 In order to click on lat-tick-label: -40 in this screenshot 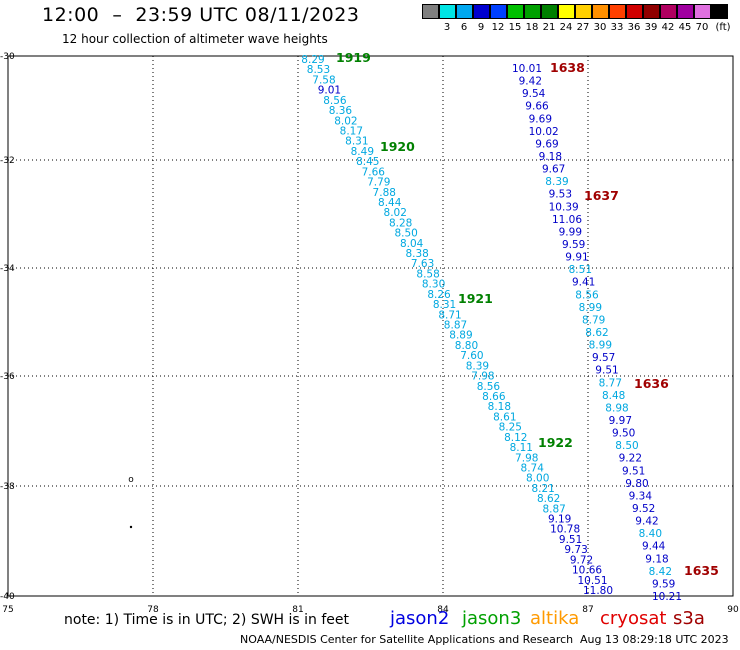, I will do `click(7, 597)`.